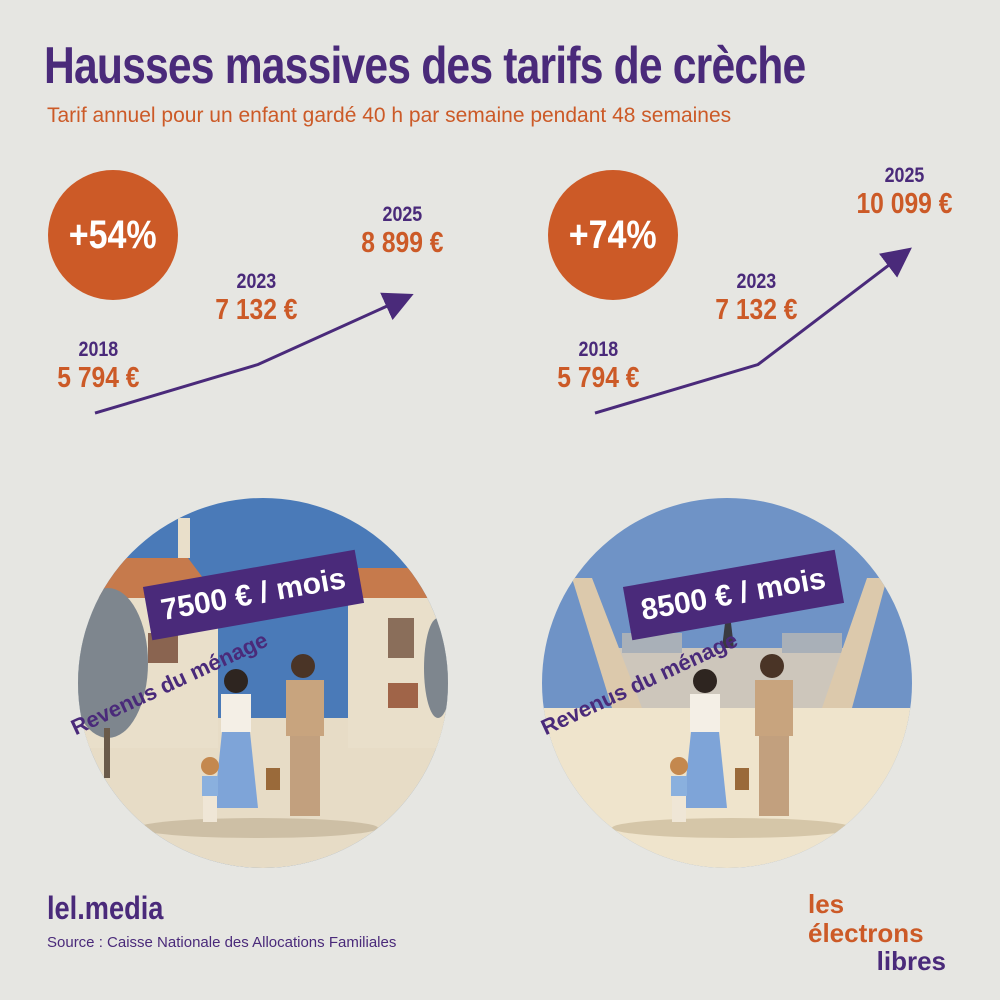  I want to click on change-badge: +74%, so click(613, 235).